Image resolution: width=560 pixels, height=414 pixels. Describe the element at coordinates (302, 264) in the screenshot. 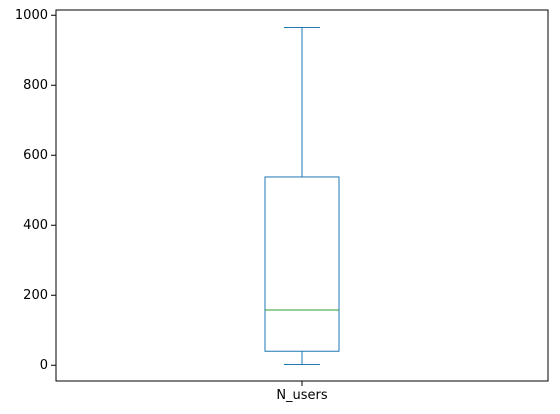

I see `iqr-box` at that location.